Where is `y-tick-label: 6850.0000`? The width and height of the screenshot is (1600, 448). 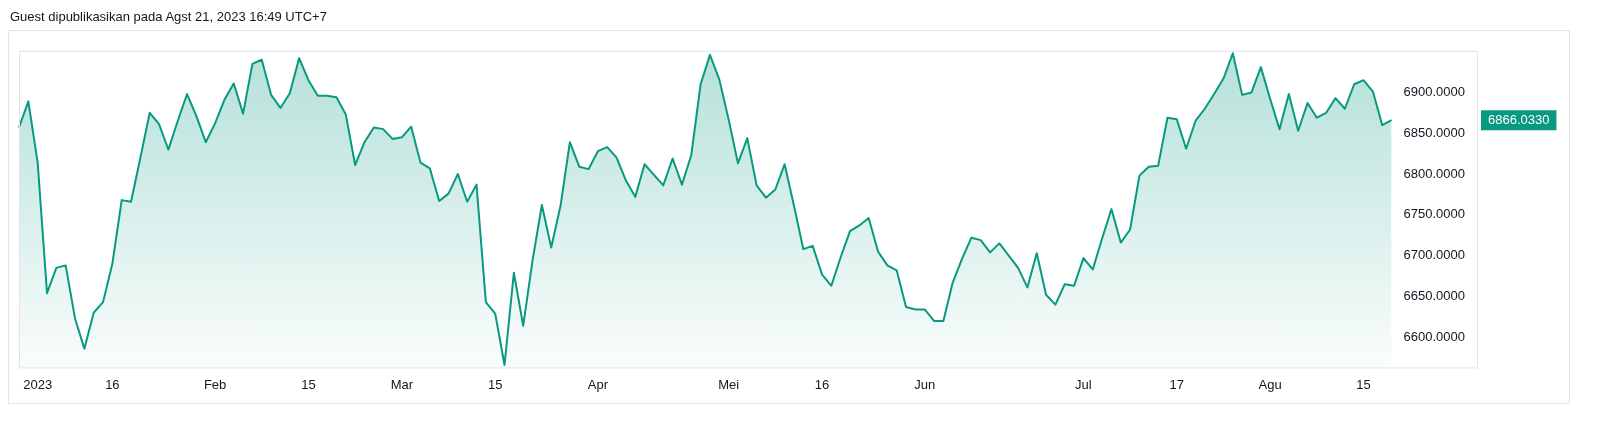
y-tick-label: 6850.0000 is located at coordinates (1434, 132).